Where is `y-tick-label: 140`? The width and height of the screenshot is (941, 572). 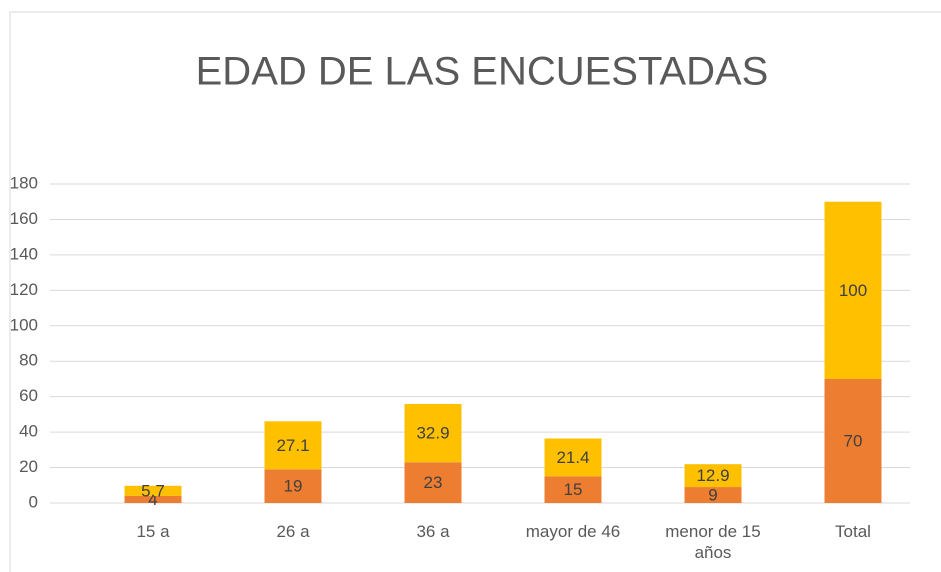
y-tick-label: 140 is located at coordinates (24, 253).